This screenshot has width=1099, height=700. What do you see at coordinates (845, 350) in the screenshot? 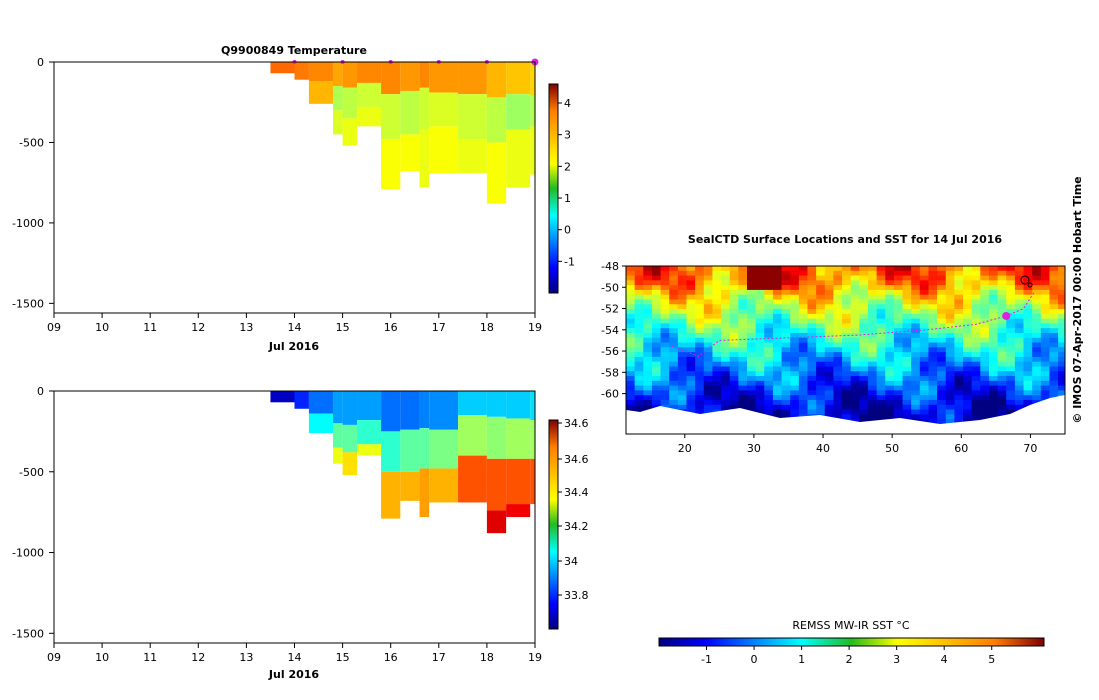
I see `map-frame` at bounding box center [845, 350].